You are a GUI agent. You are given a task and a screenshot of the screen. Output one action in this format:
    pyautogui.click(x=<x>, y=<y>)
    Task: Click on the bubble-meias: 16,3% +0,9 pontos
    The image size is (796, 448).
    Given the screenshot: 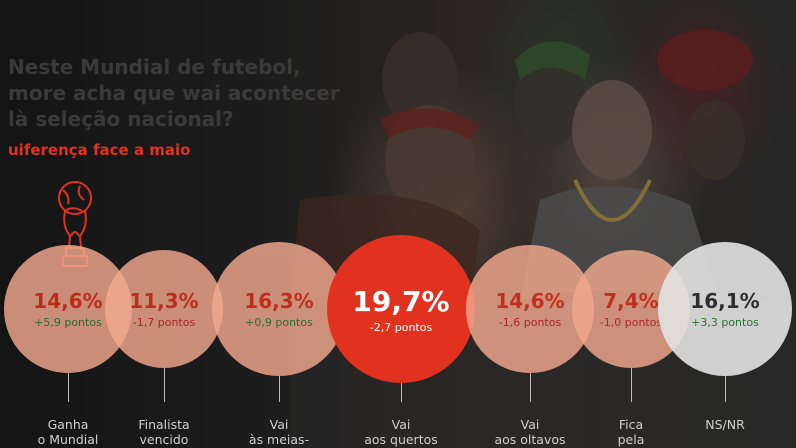 What is the action you would take?
    pyautogui.click(x=279, y=309)
    